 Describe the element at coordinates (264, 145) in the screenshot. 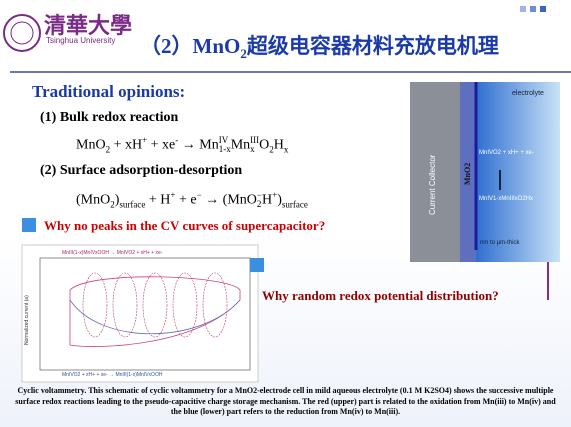

I see `eq-text: O` at that location.